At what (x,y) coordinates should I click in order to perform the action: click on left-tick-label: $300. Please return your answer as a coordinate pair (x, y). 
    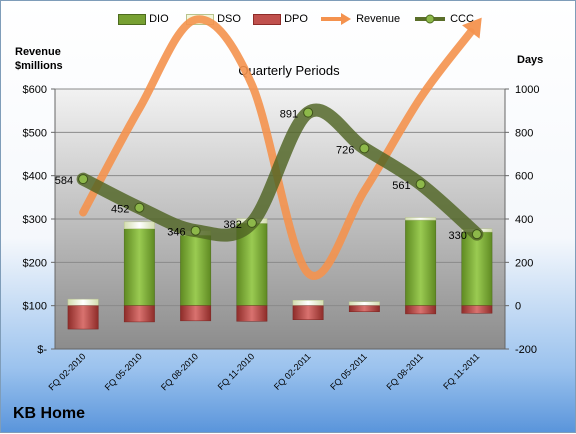
    Looking at the image, I should click on (35, 220).